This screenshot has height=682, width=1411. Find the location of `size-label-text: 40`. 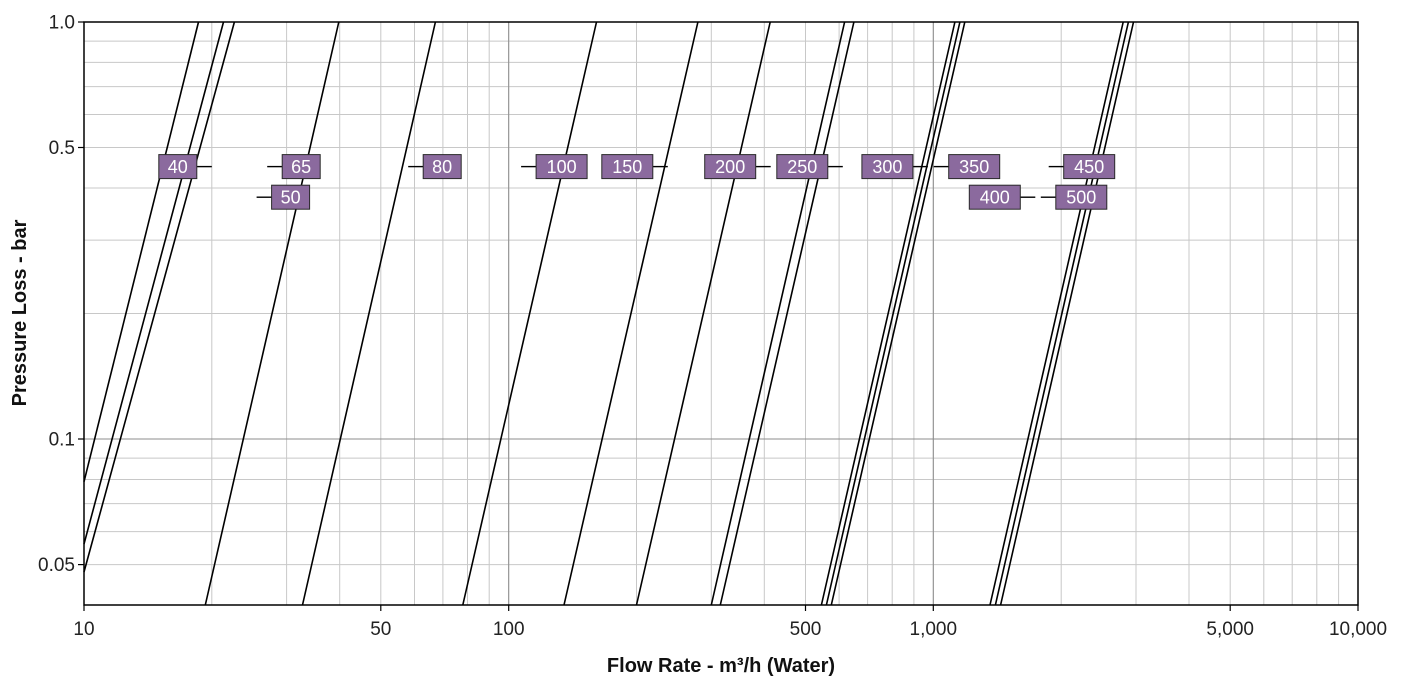

size-label-text: 40 is located at coordinates (178, 167).